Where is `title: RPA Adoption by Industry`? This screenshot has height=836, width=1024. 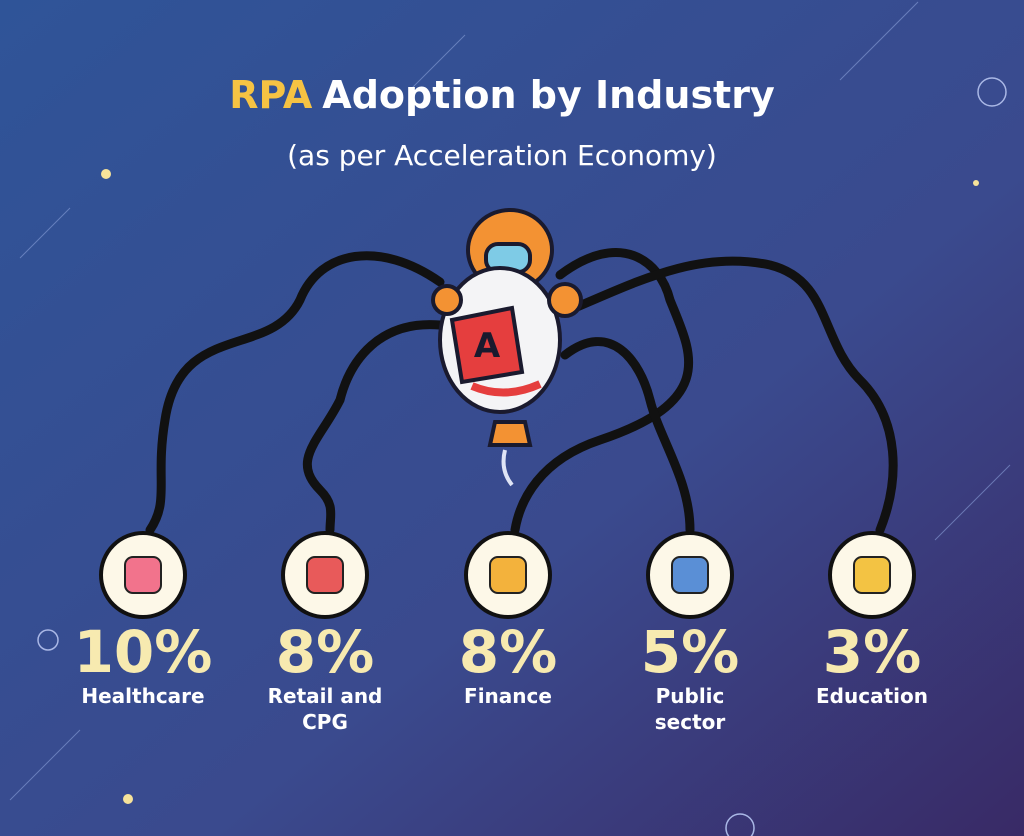 title: RPA Adoption by Industry is located at coordinates (502, 95).